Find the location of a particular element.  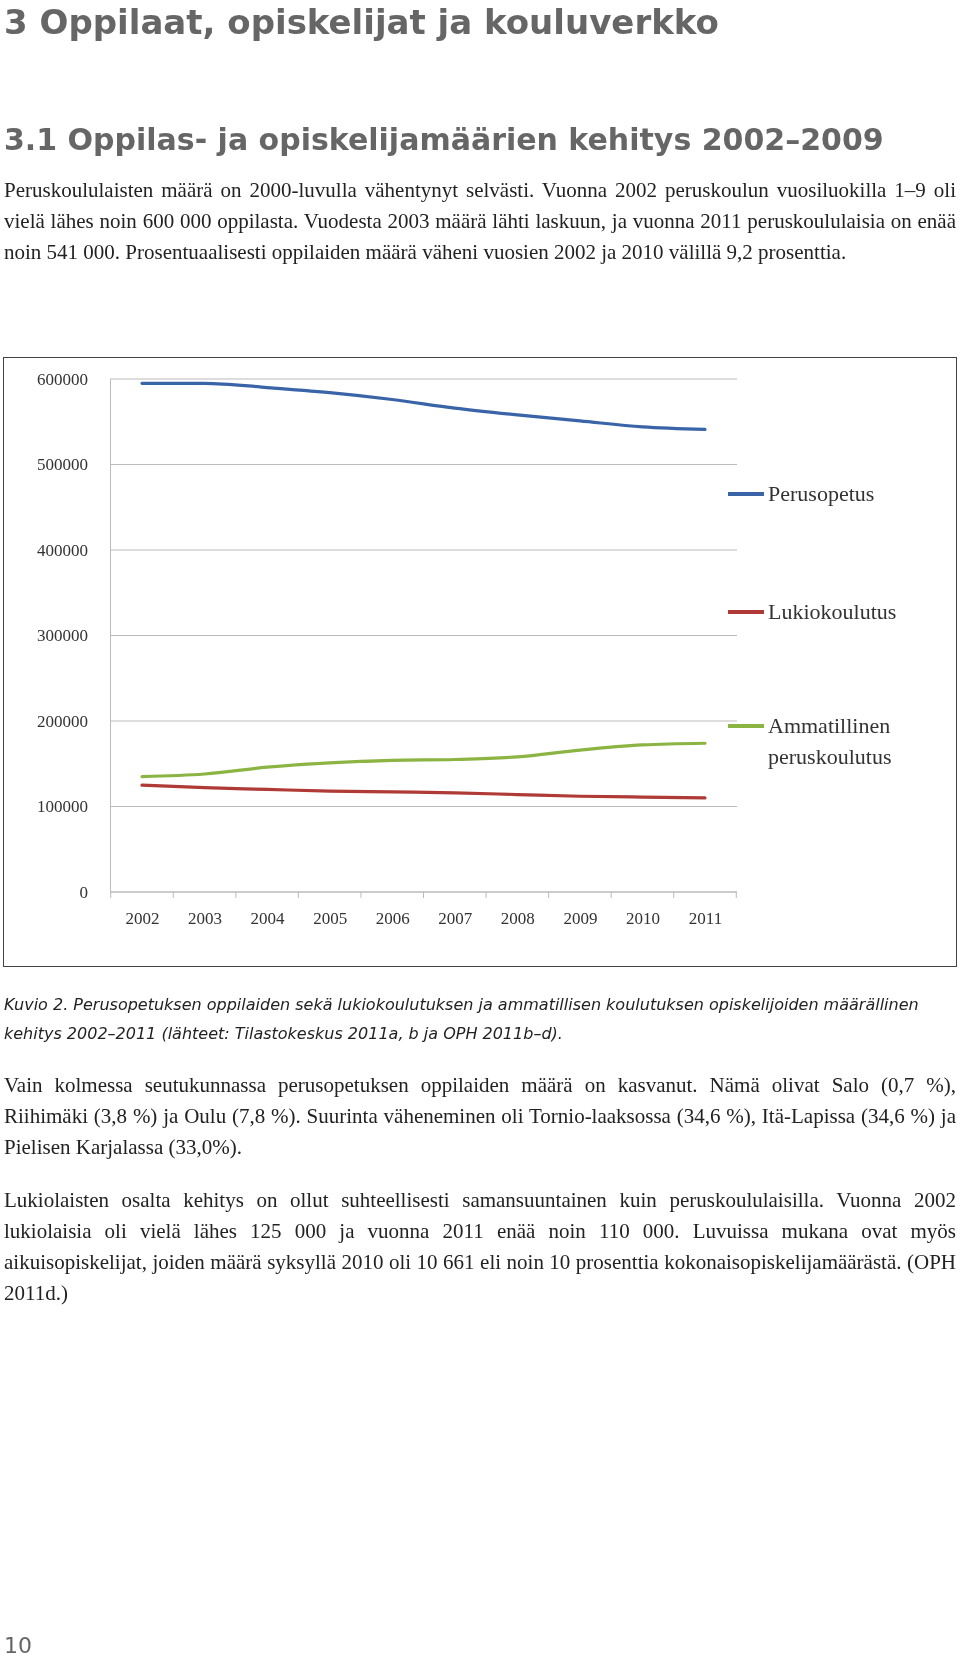

text: Vain kolmessa seutukunnassa perusopetuksen oppilaiden määrä on kasvanut. Nämä olivat Salo (0,7 %), Riihimäki (3,8 %) ja Oulu (7,8 %). Suurinta väheneminen oli Tornio-laaksossa (34,6 %), Itä-Lapissa (34,6 %) ja Pielisen Karjalassa (33,0%). is located at coordinates (480, 1116).